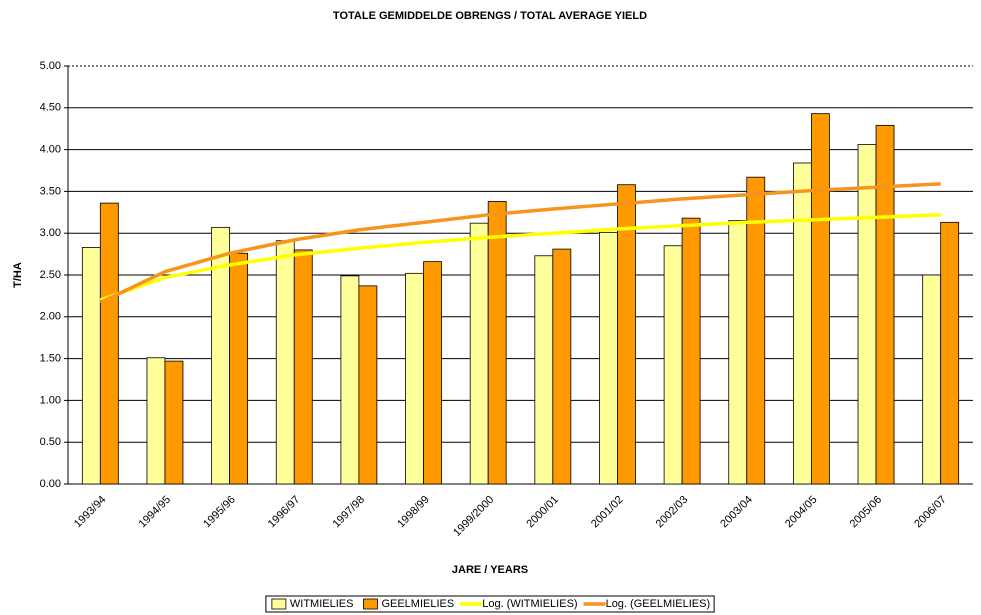 This screenshot has width=981, height=615. What do you see at coordinates (866, 512) in the screenshot?
I see `x-tick-label: 2005/06` at bounding box center [866, 512].